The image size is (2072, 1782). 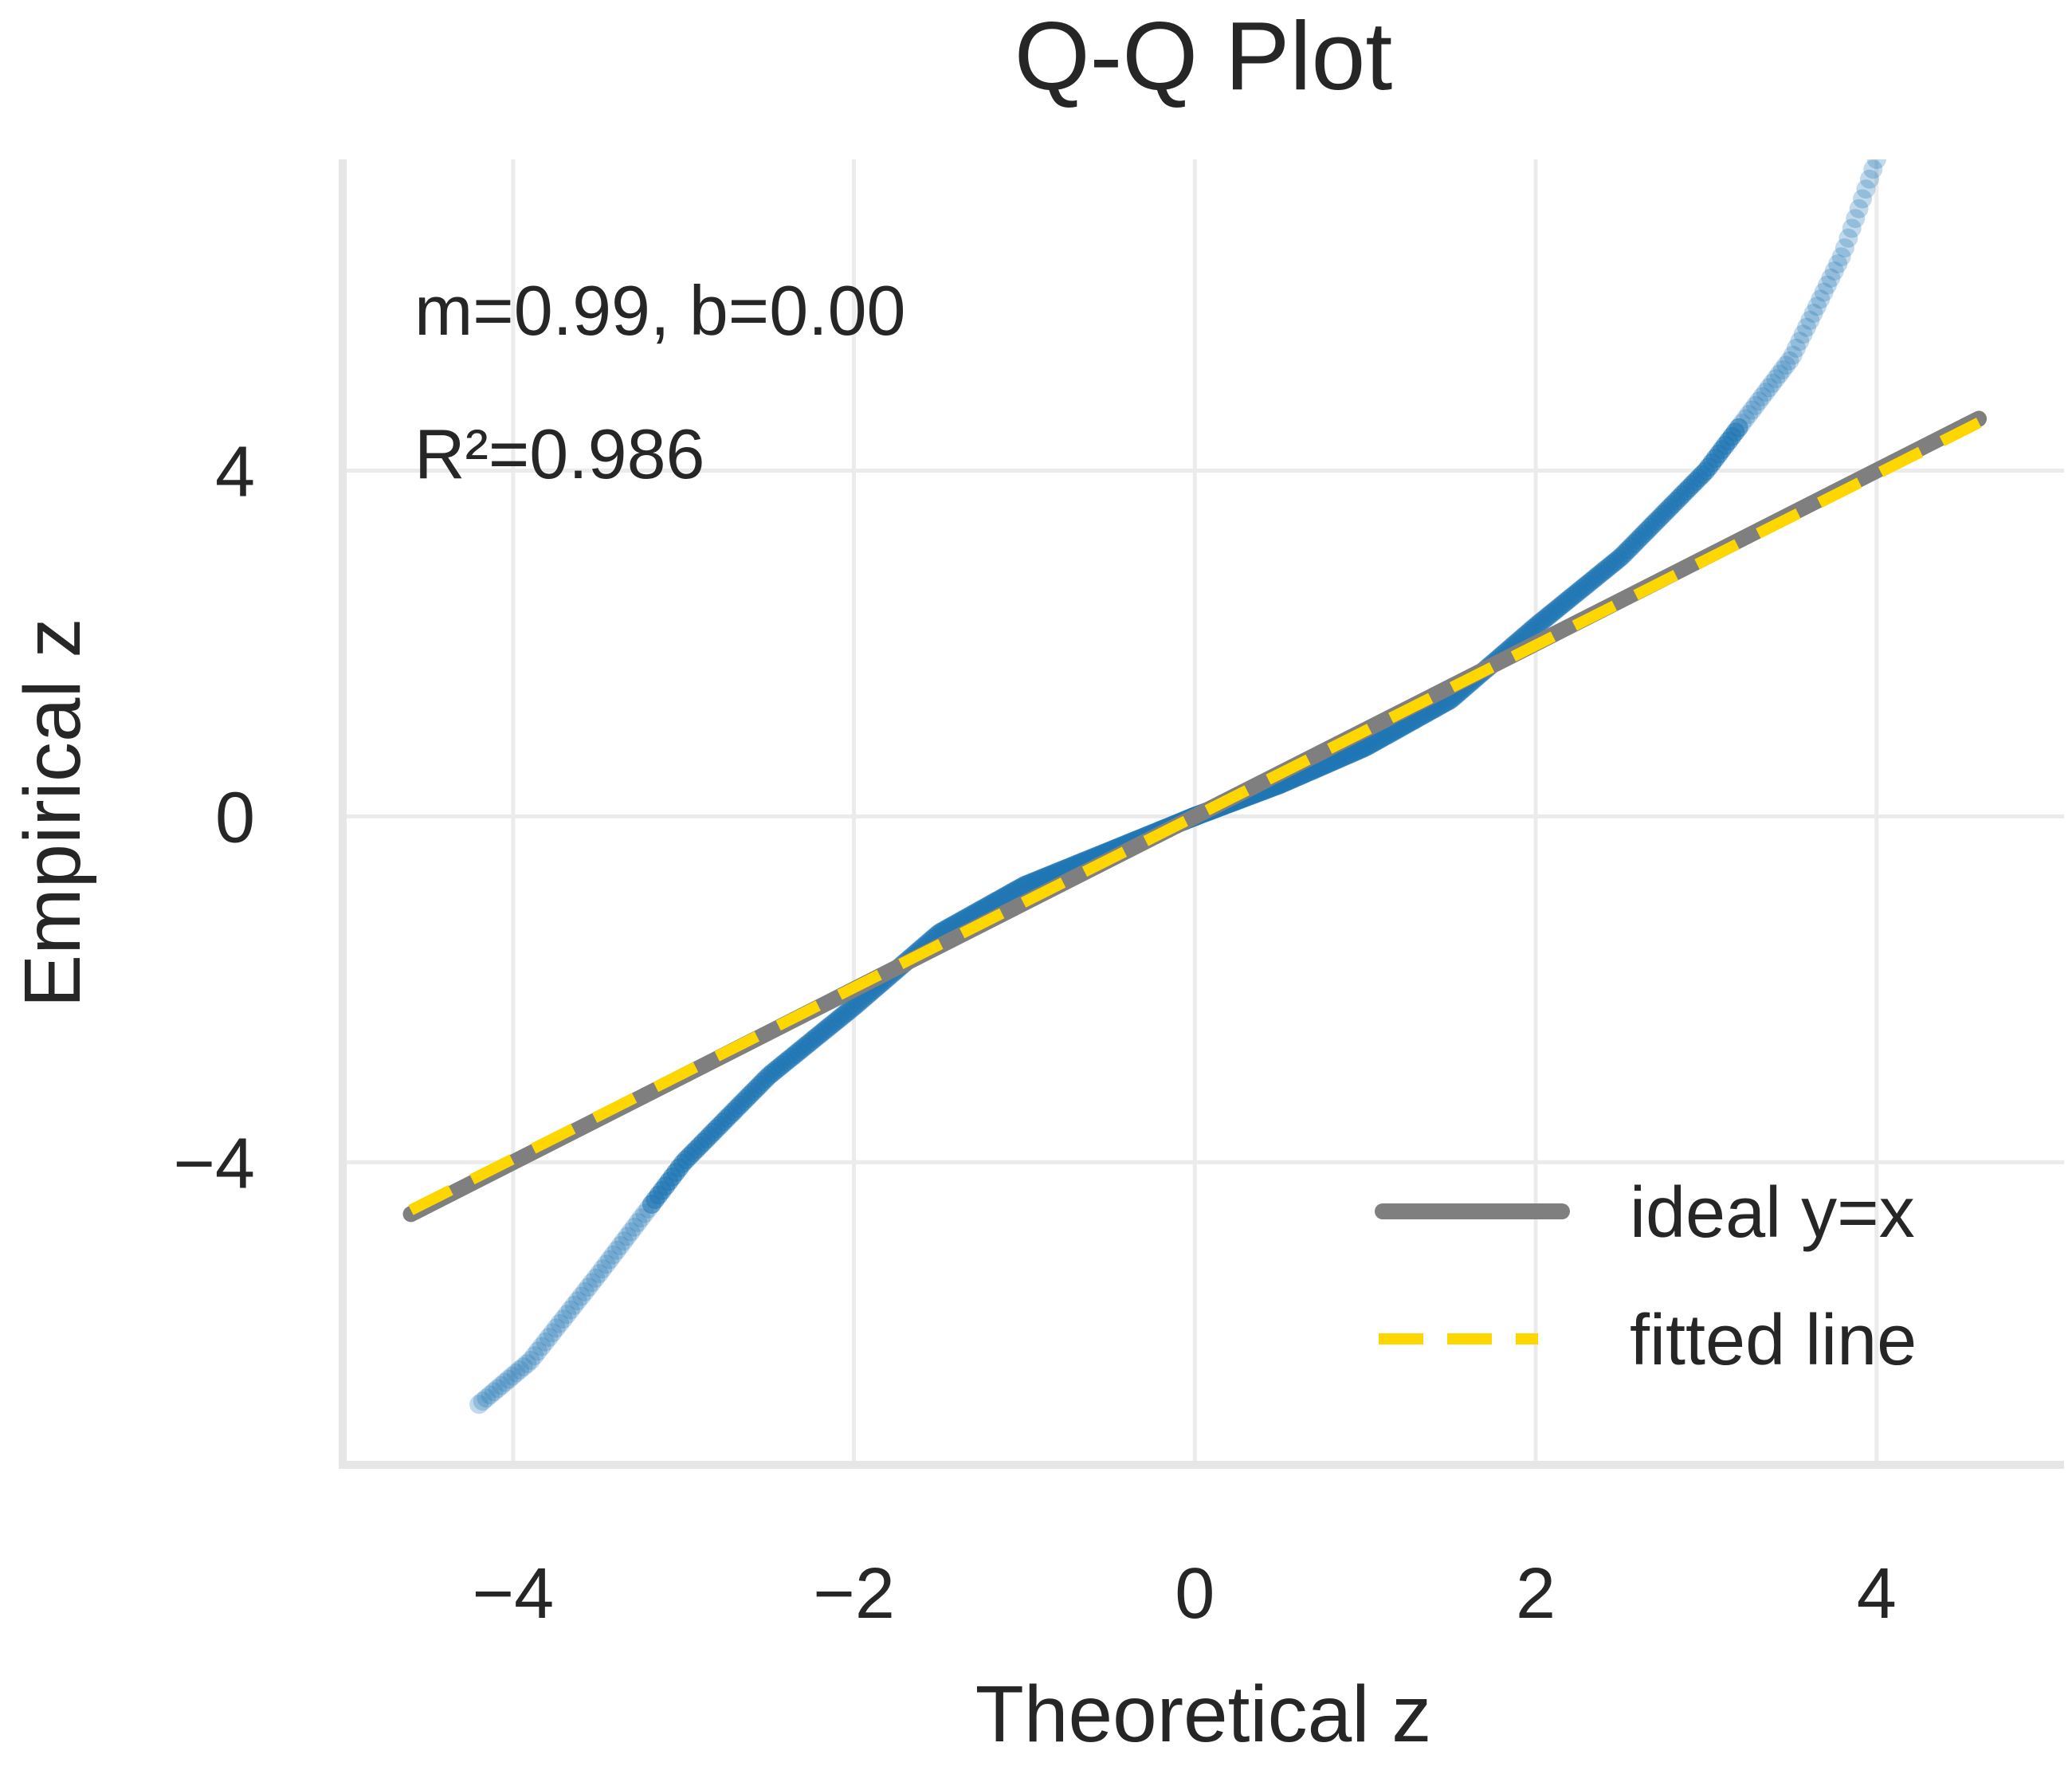 I want to click on x-tick-label: −2, so click(x=854, y=1594).